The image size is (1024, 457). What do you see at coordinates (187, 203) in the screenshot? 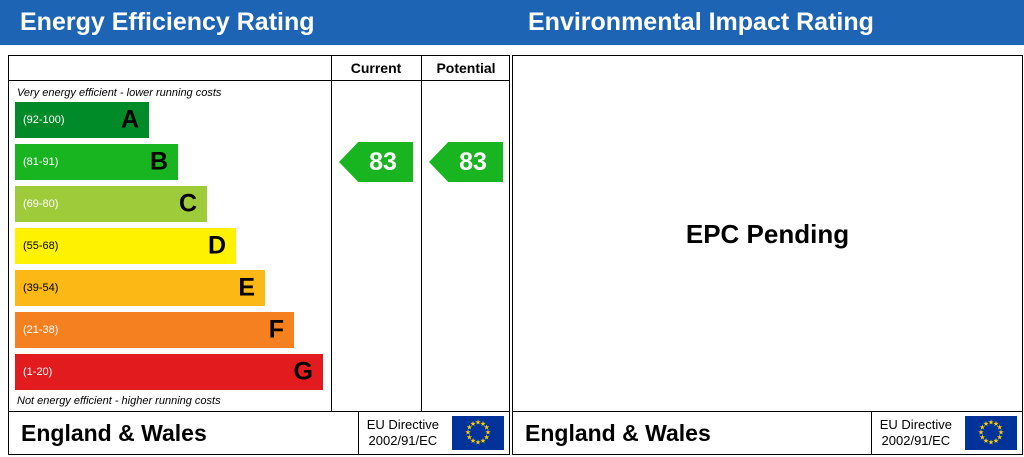
I see `band-letter: C` at bounding box center [187, 203].